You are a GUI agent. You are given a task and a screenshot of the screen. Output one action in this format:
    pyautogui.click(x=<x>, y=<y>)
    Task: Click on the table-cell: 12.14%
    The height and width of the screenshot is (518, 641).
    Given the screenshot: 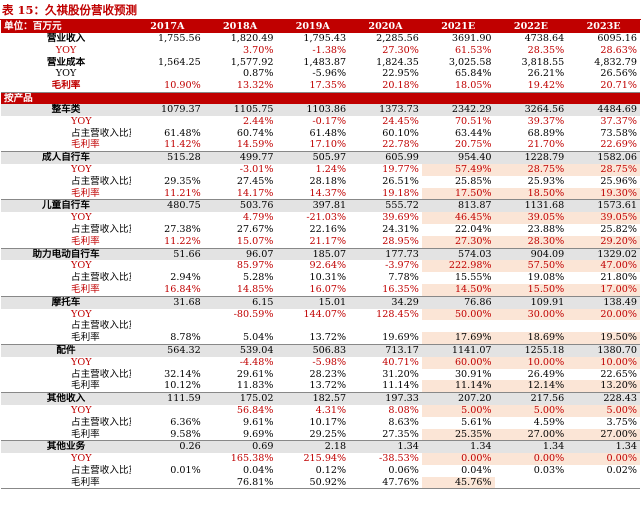 What is the action you would take?
    pyautogui.click(x=531, y=387)
    